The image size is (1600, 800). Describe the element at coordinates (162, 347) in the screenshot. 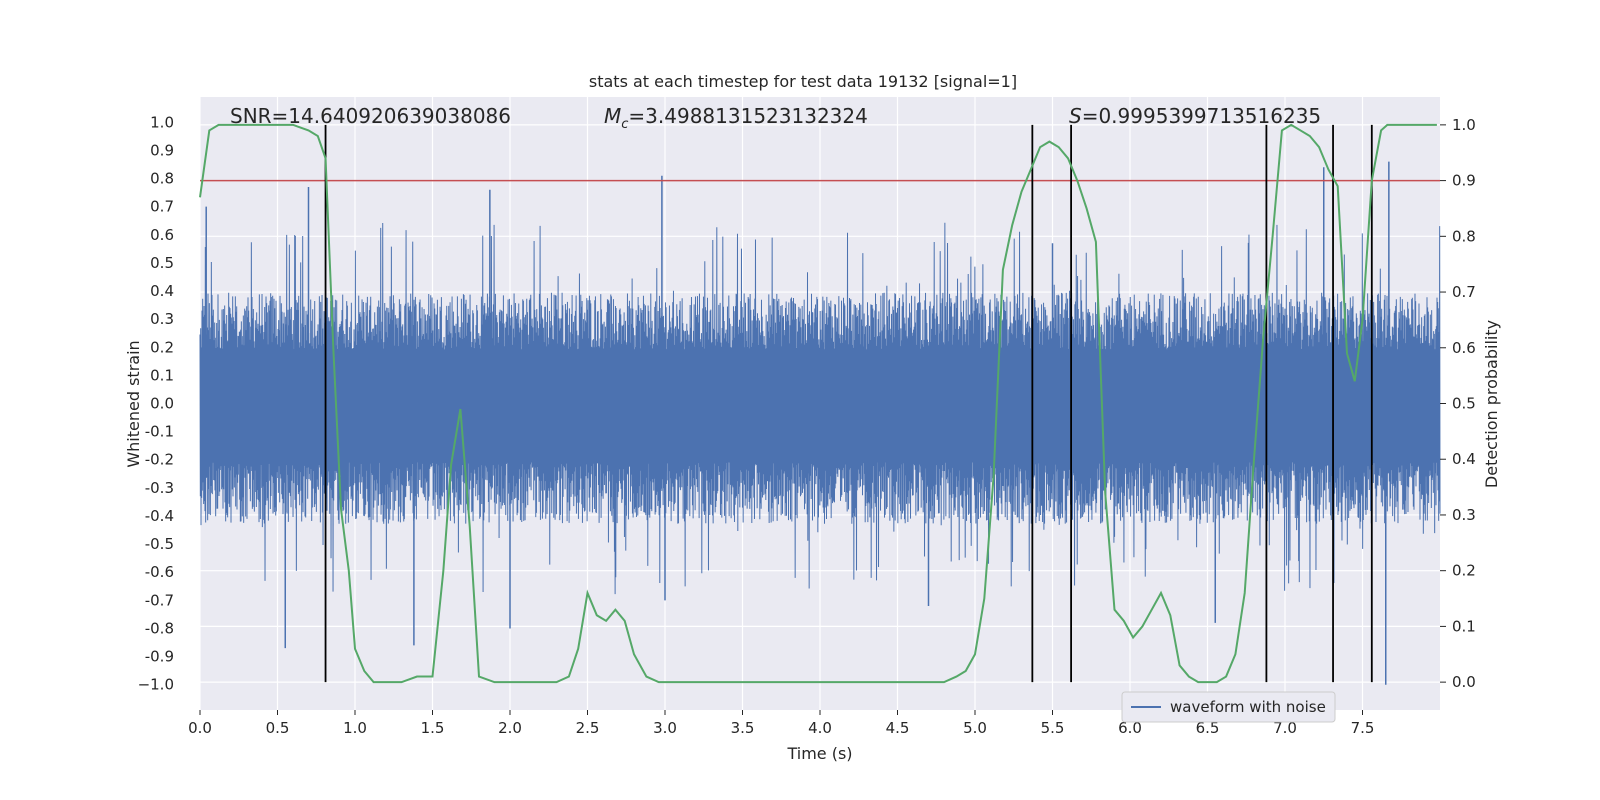

I see `y-tick-label: 0.2` at that location.